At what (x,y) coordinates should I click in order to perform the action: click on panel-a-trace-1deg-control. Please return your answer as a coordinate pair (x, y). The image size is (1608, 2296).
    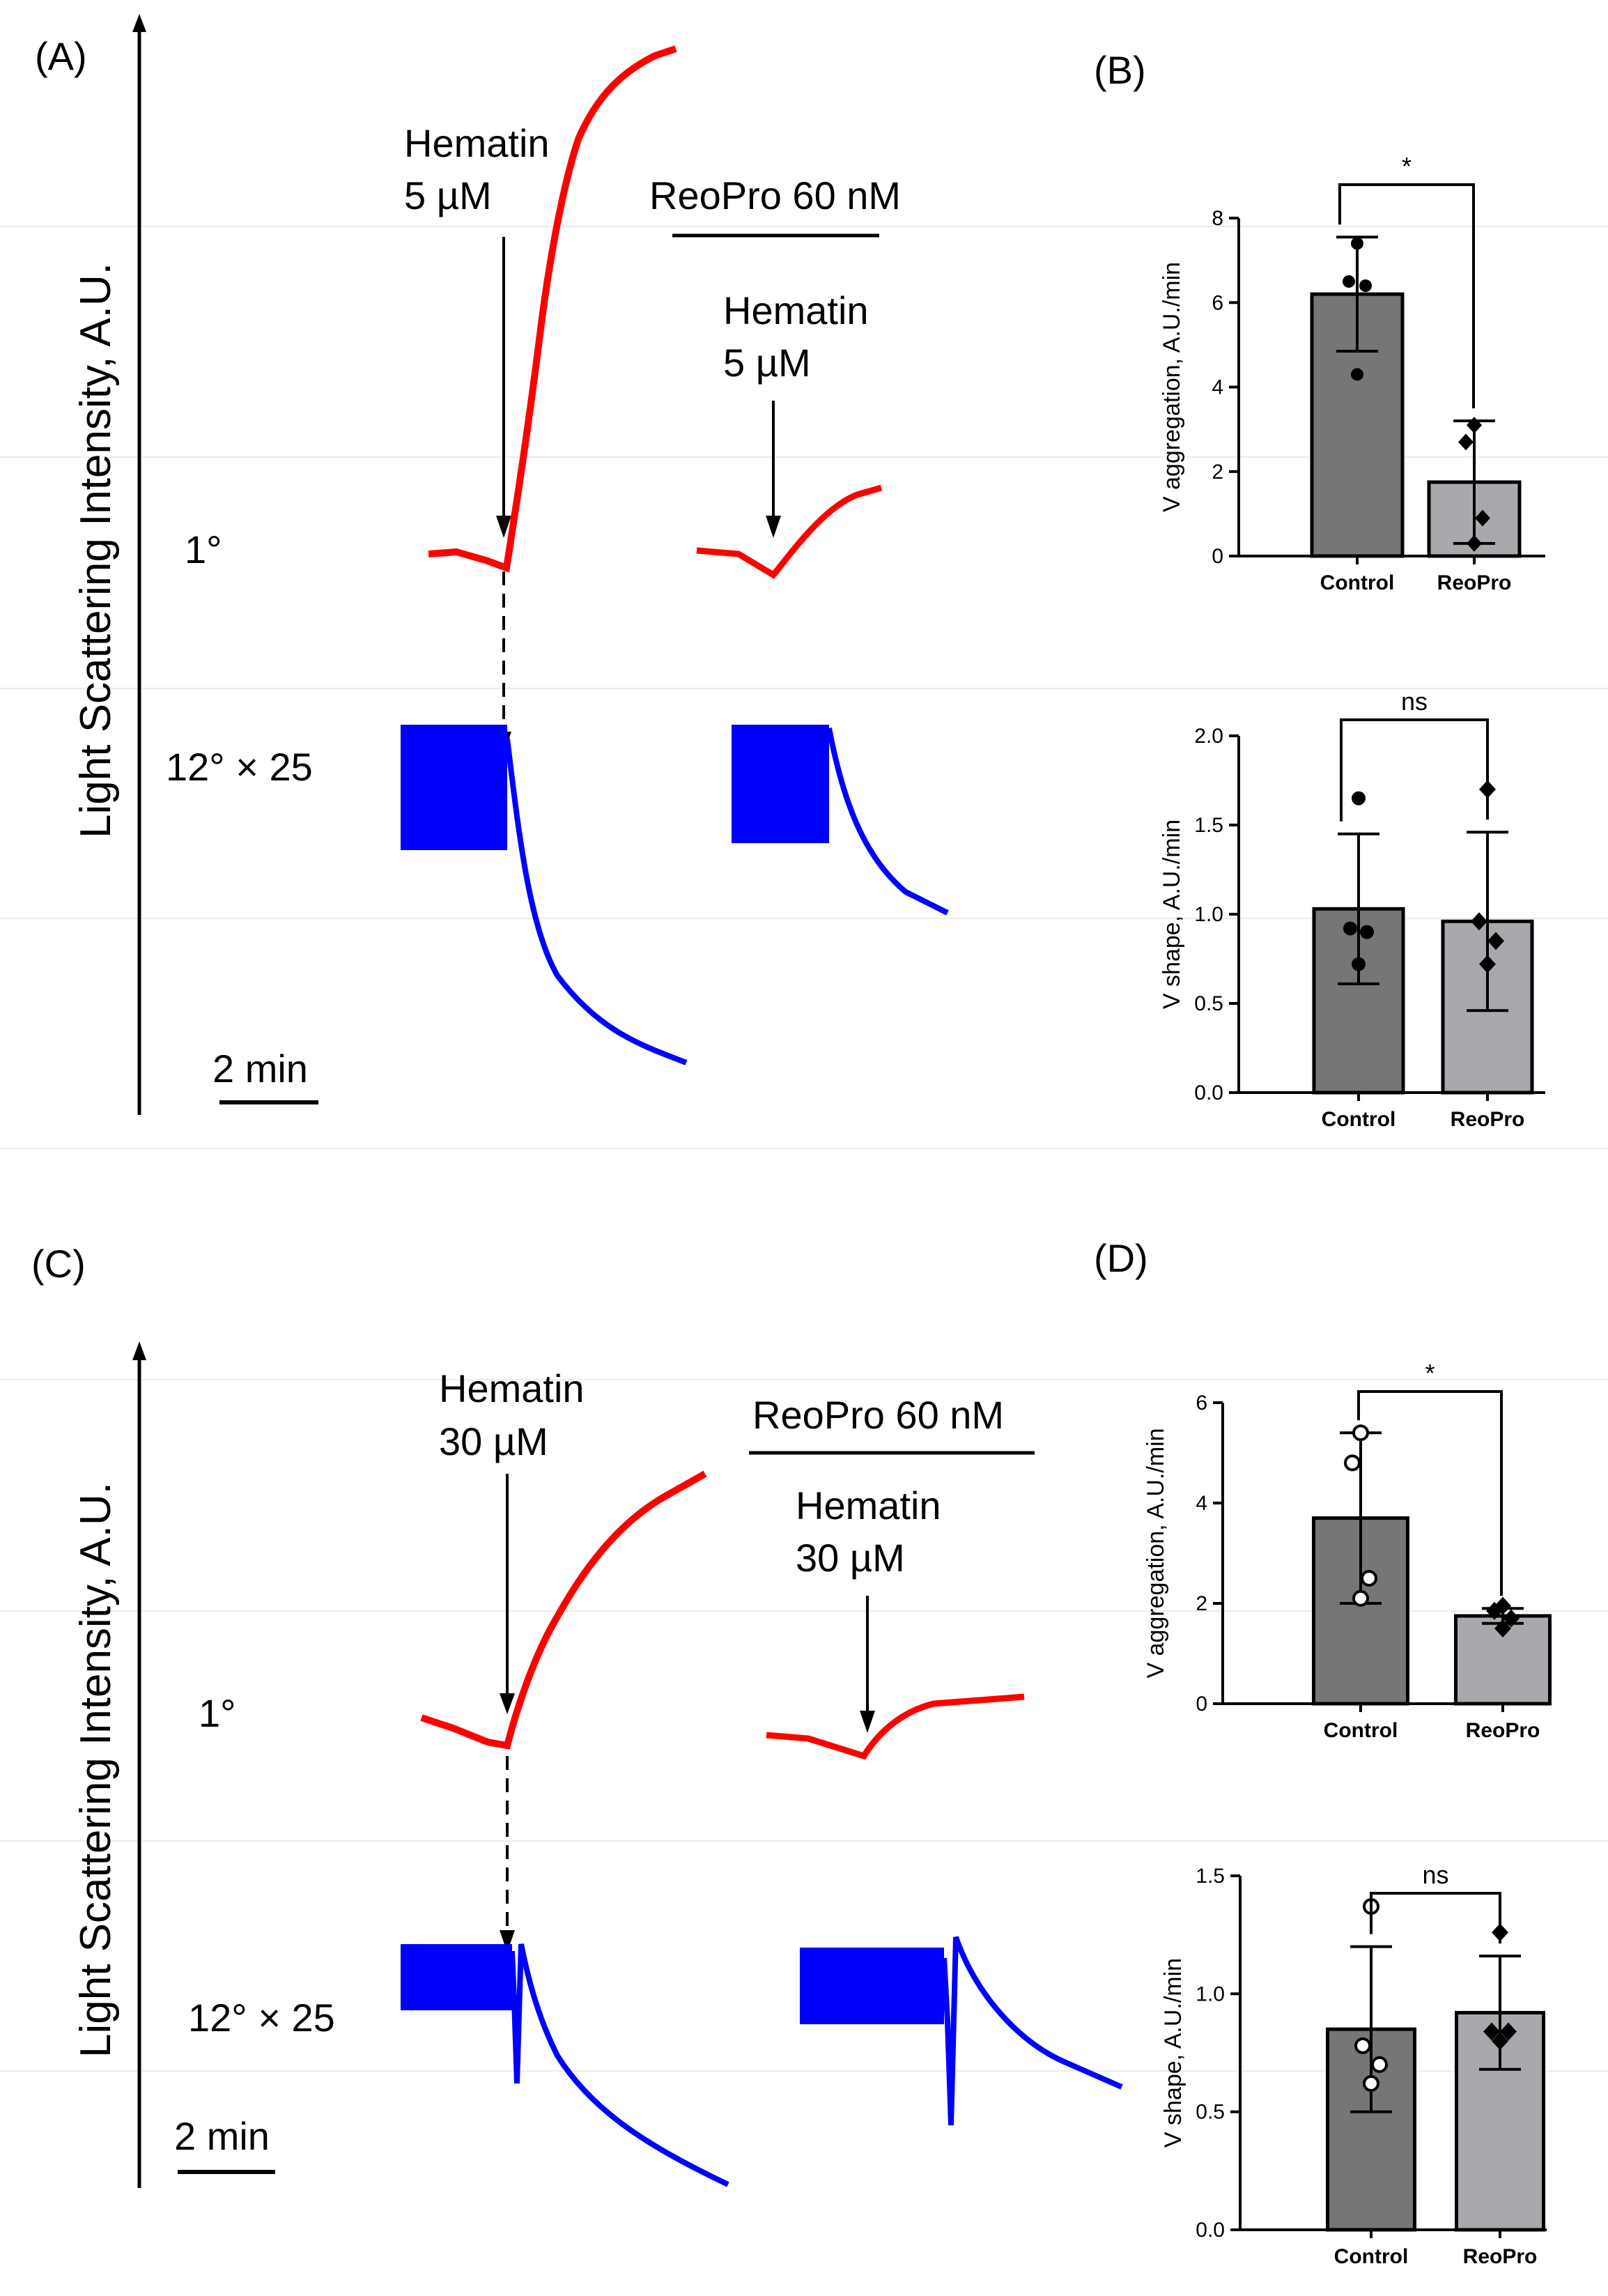
    Looking at the image, I should click on (552, 309).